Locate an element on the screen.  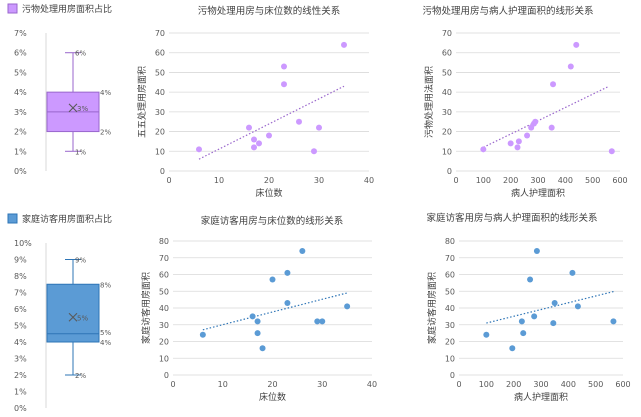
x-tick-label: 400 is located at coordinates (565, 180).